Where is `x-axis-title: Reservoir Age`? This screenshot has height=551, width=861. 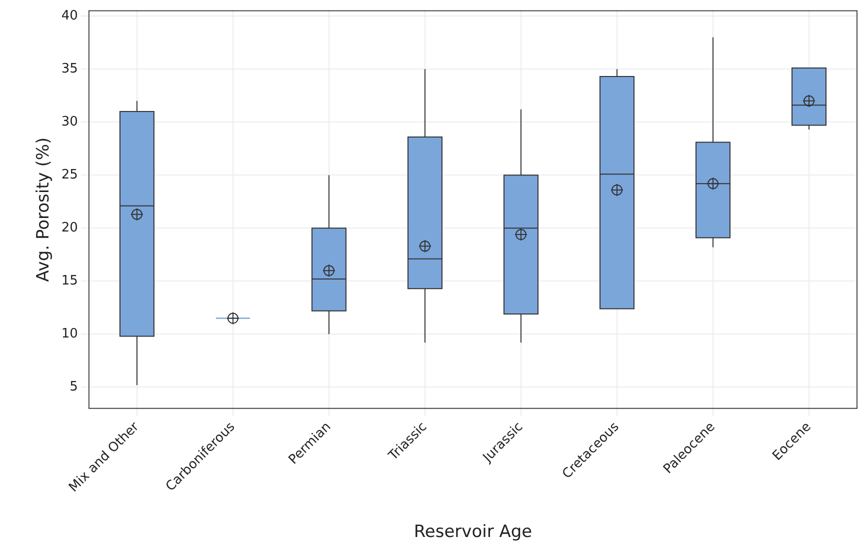 x-axis-title: Reservoir Age is located at coordinates (473, 532).